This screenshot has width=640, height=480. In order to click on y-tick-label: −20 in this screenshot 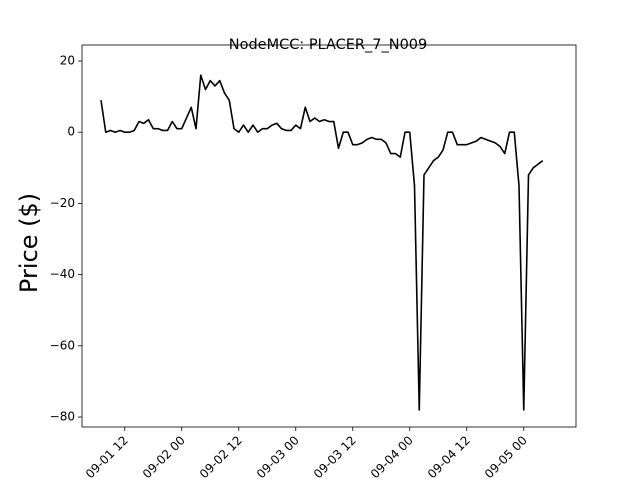, I will do `click(62, 203)`.